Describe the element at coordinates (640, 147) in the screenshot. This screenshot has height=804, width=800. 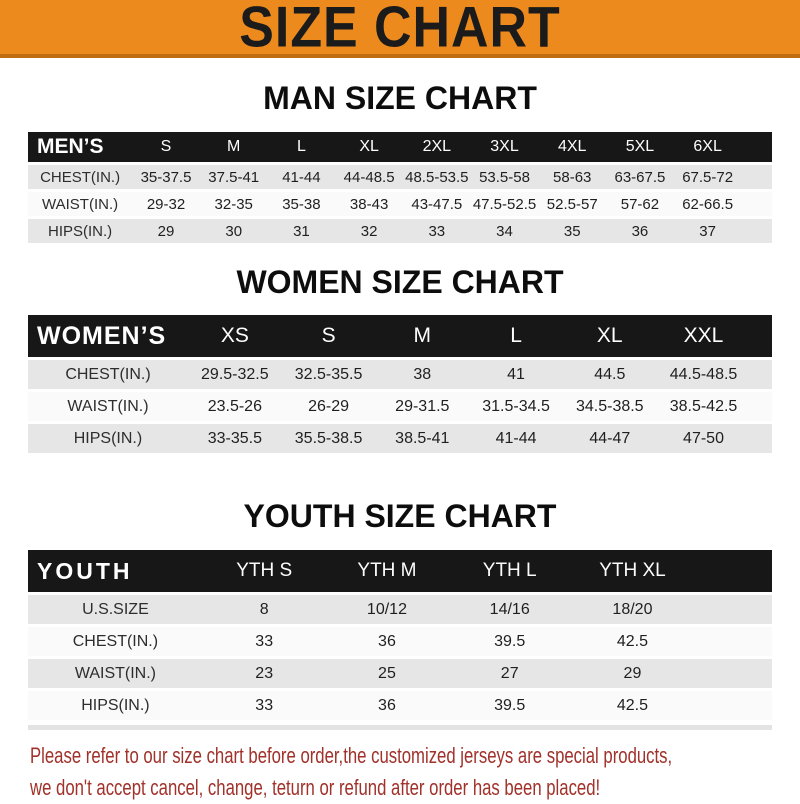
I see `column-header: 5XL` at that location.